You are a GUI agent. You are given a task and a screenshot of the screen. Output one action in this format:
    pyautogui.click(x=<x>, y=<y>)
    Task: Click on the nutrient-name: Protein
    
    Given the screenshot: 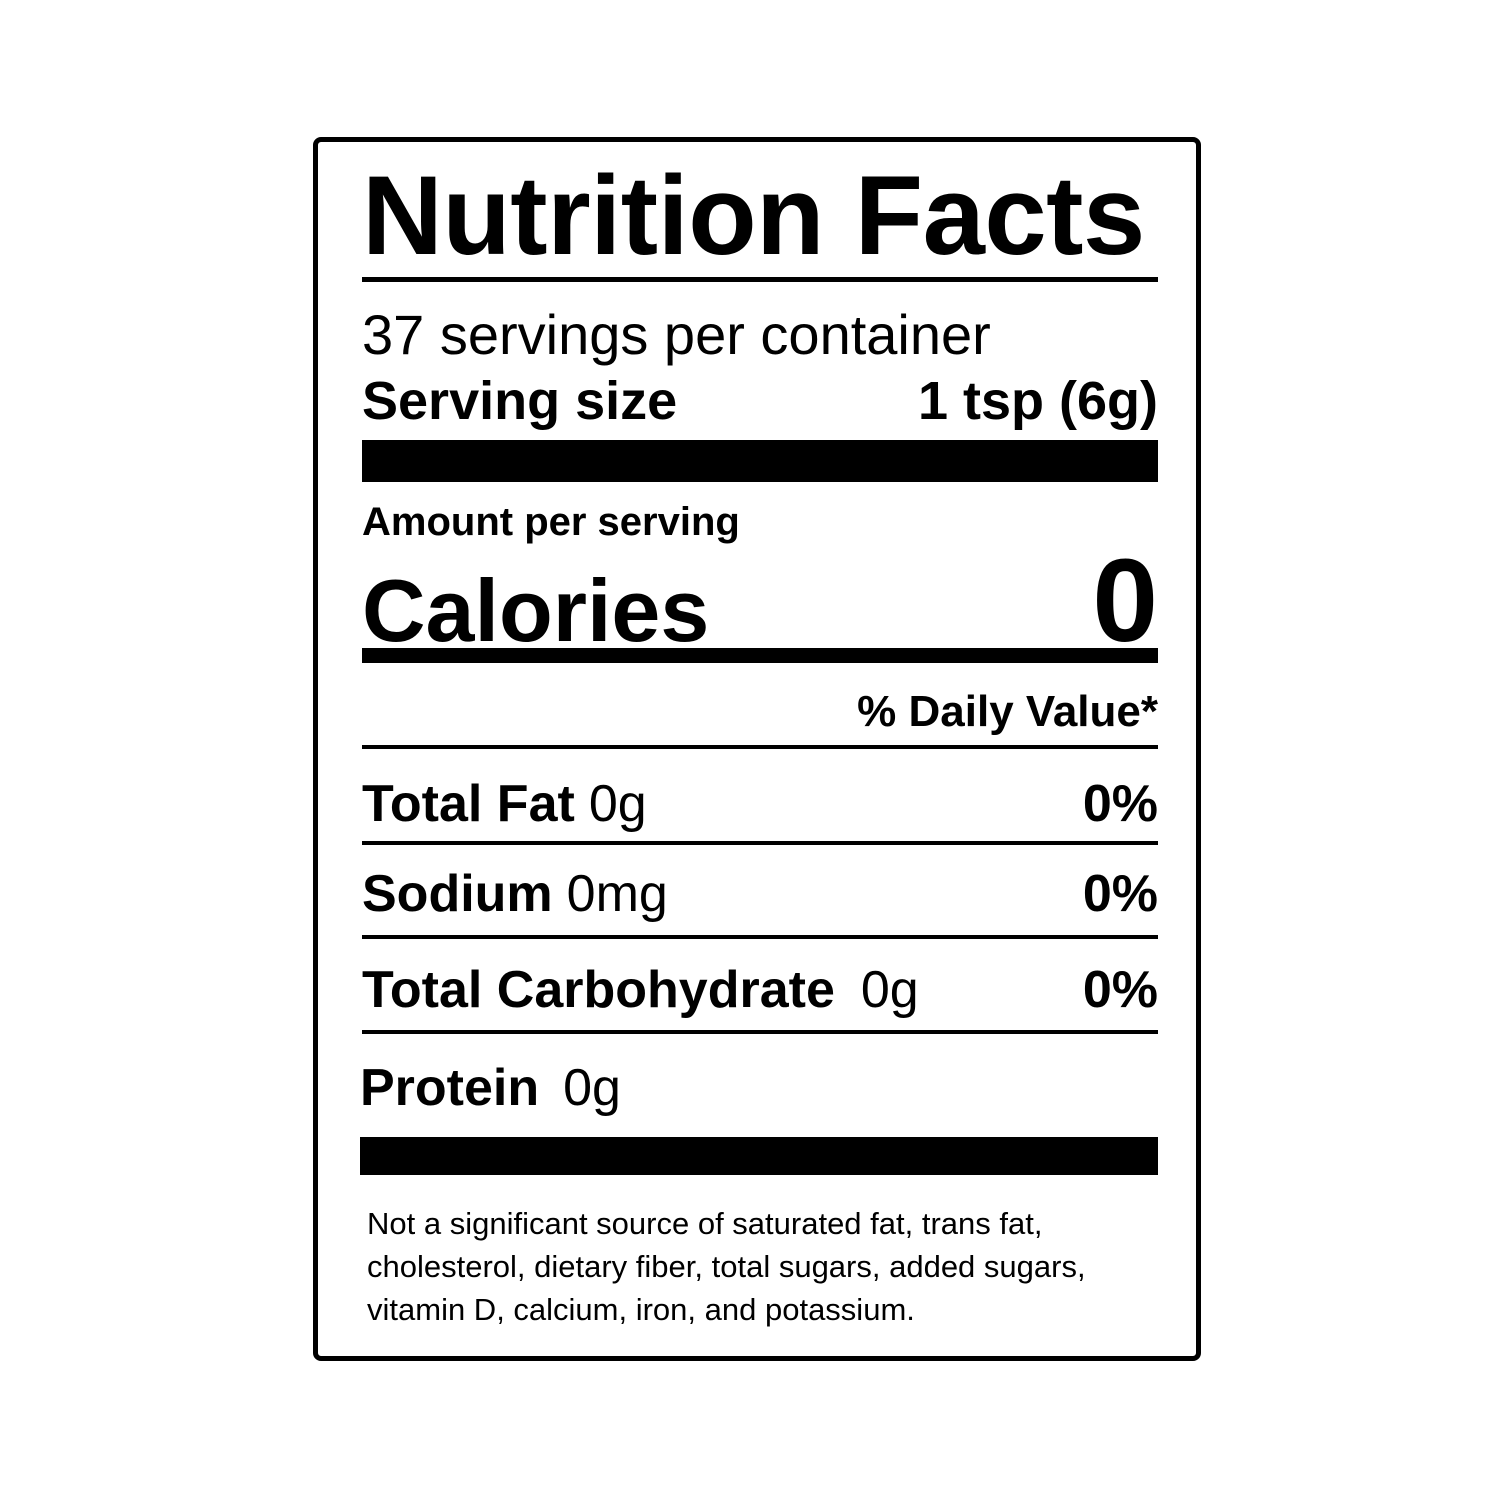 What is the action you would take?
    pyautogui.click(x=450, y=1088)
    